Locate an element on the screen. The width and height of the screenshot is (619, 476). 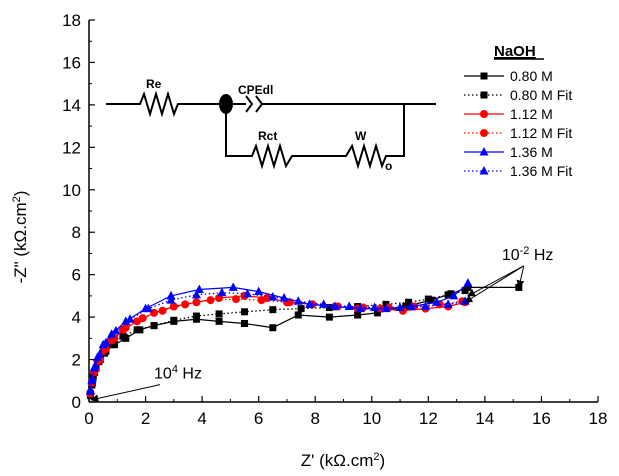
y-tick-label: 12 is located at coordinates (71, 147).